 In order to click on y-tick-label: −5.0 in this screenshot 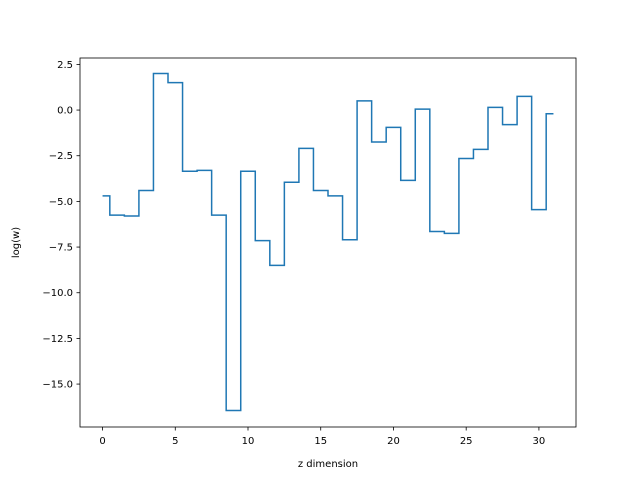, I will do `click(61, 202)`.